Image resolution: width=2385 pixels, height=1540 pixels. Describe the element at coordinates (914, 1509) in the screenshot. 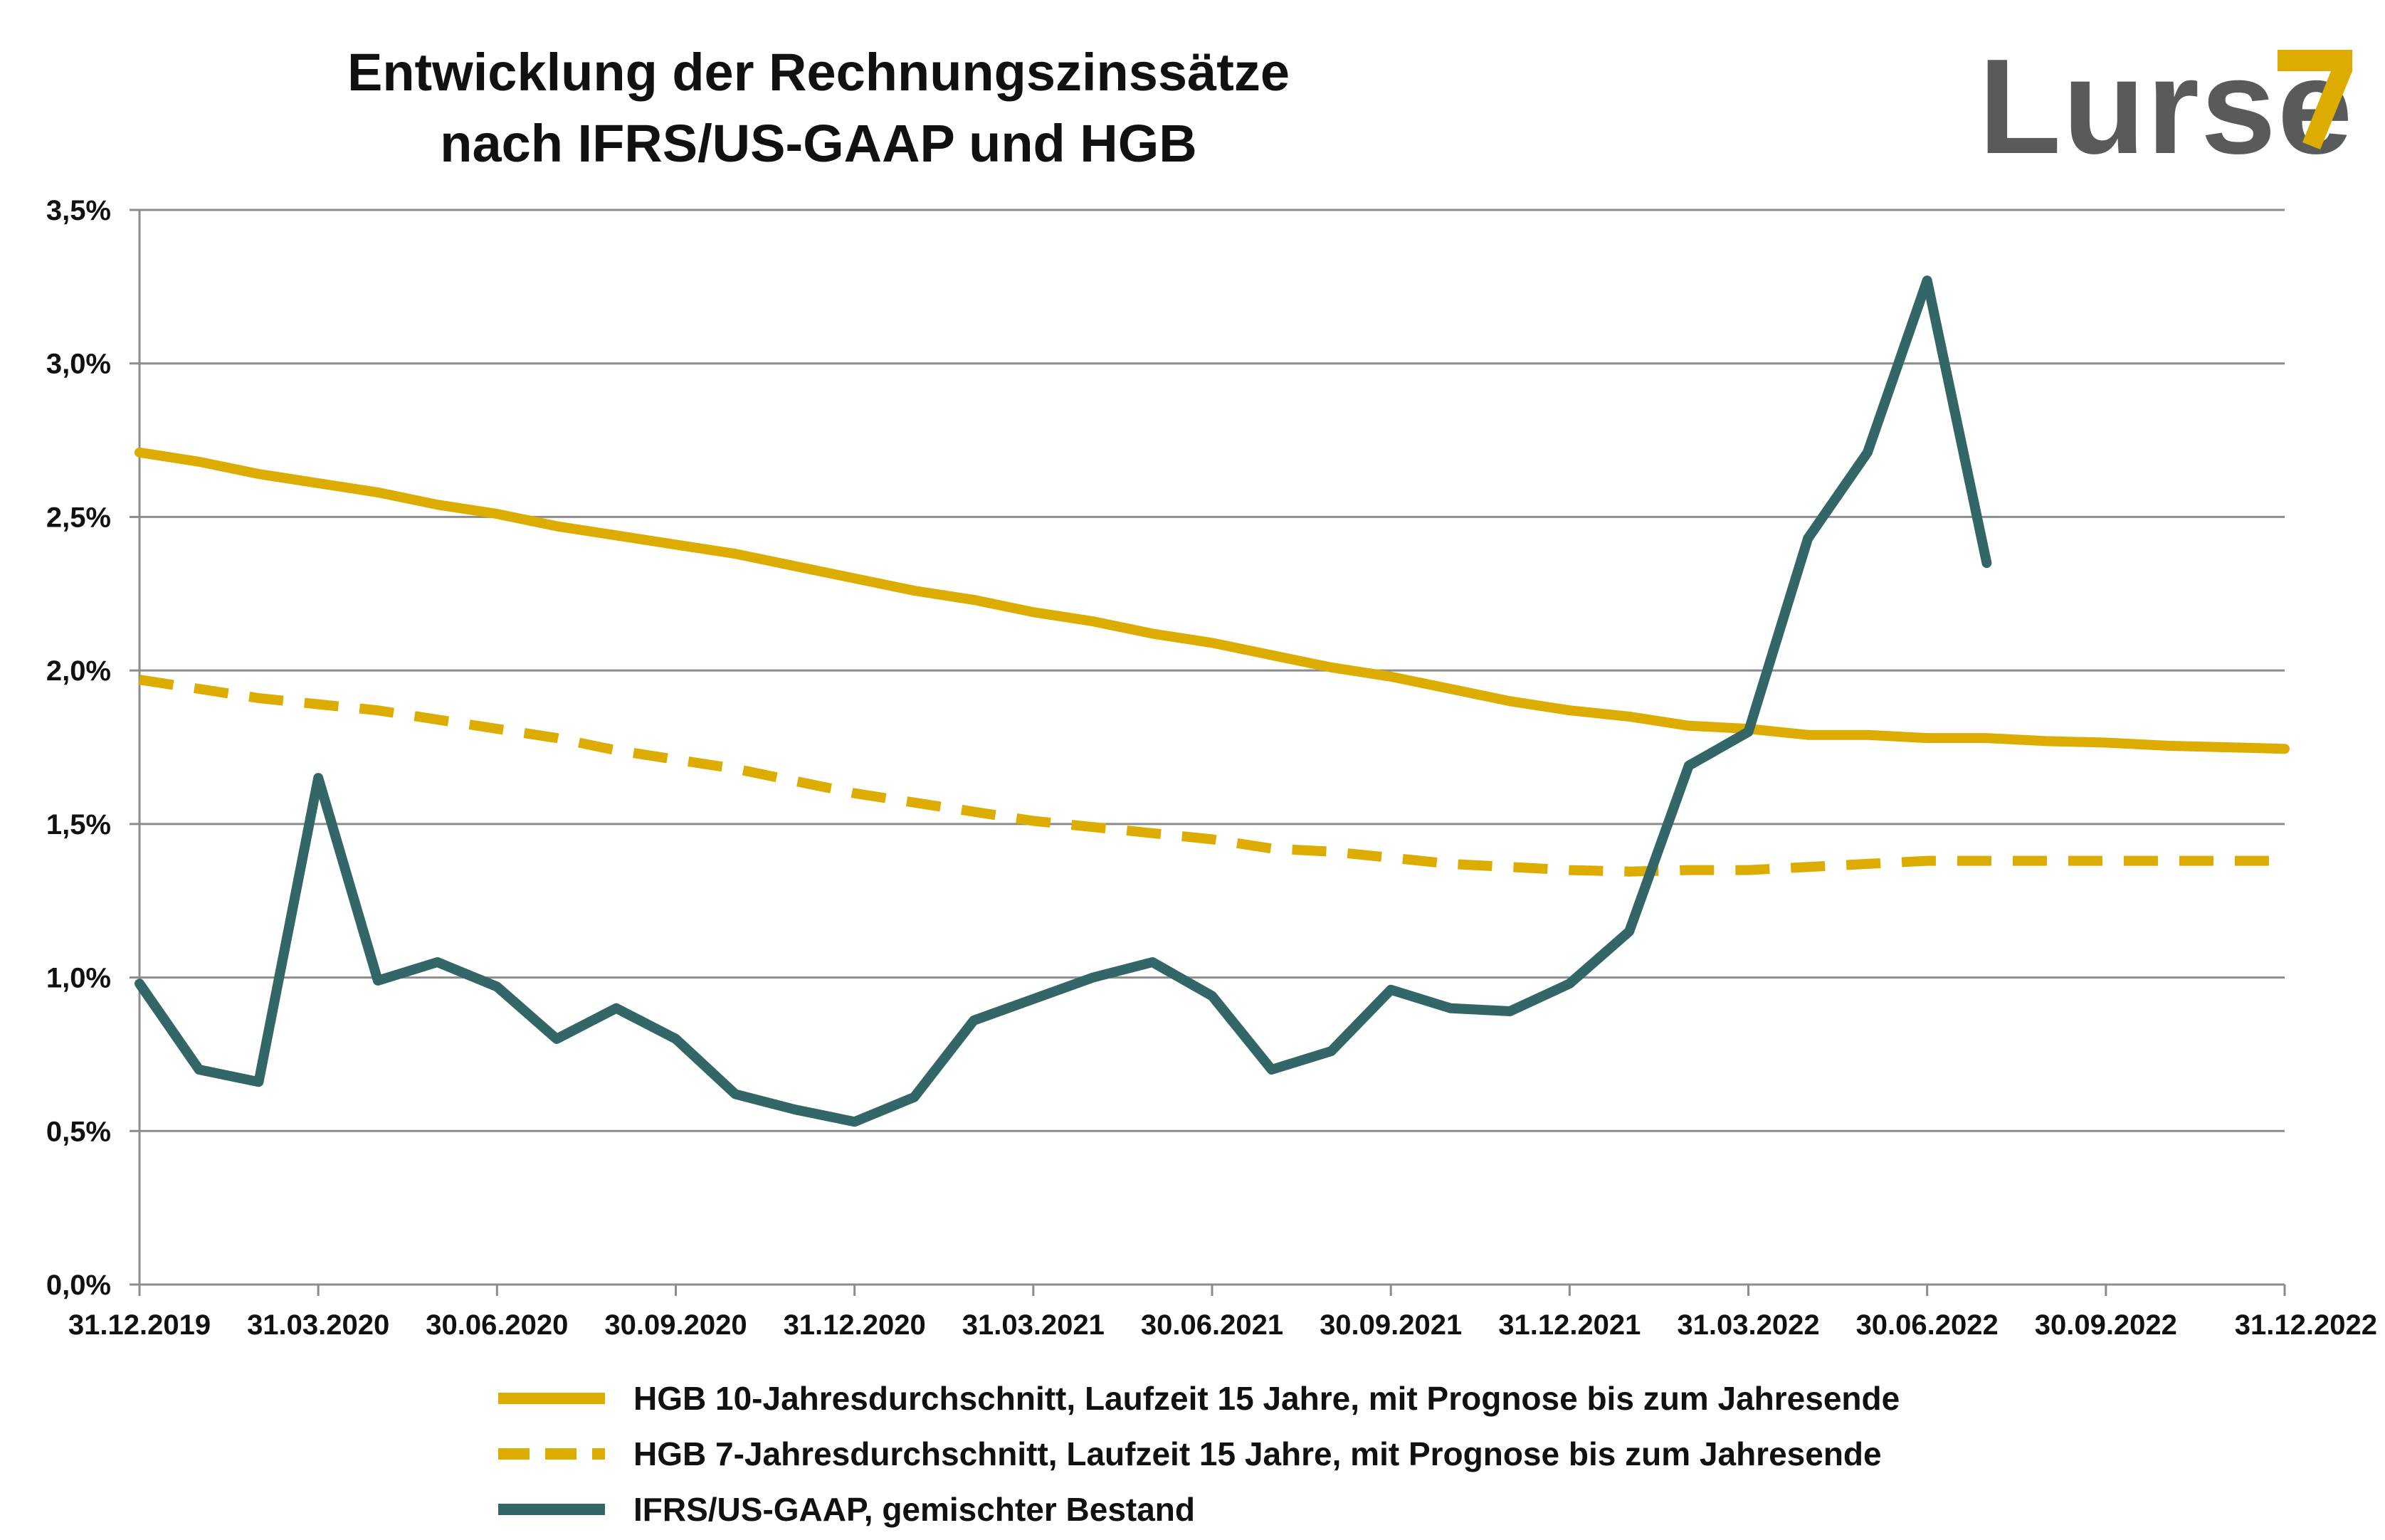

I see `legend-label-ifrs: IFRS/US-GAAP, gemischter Bestand` at that location.